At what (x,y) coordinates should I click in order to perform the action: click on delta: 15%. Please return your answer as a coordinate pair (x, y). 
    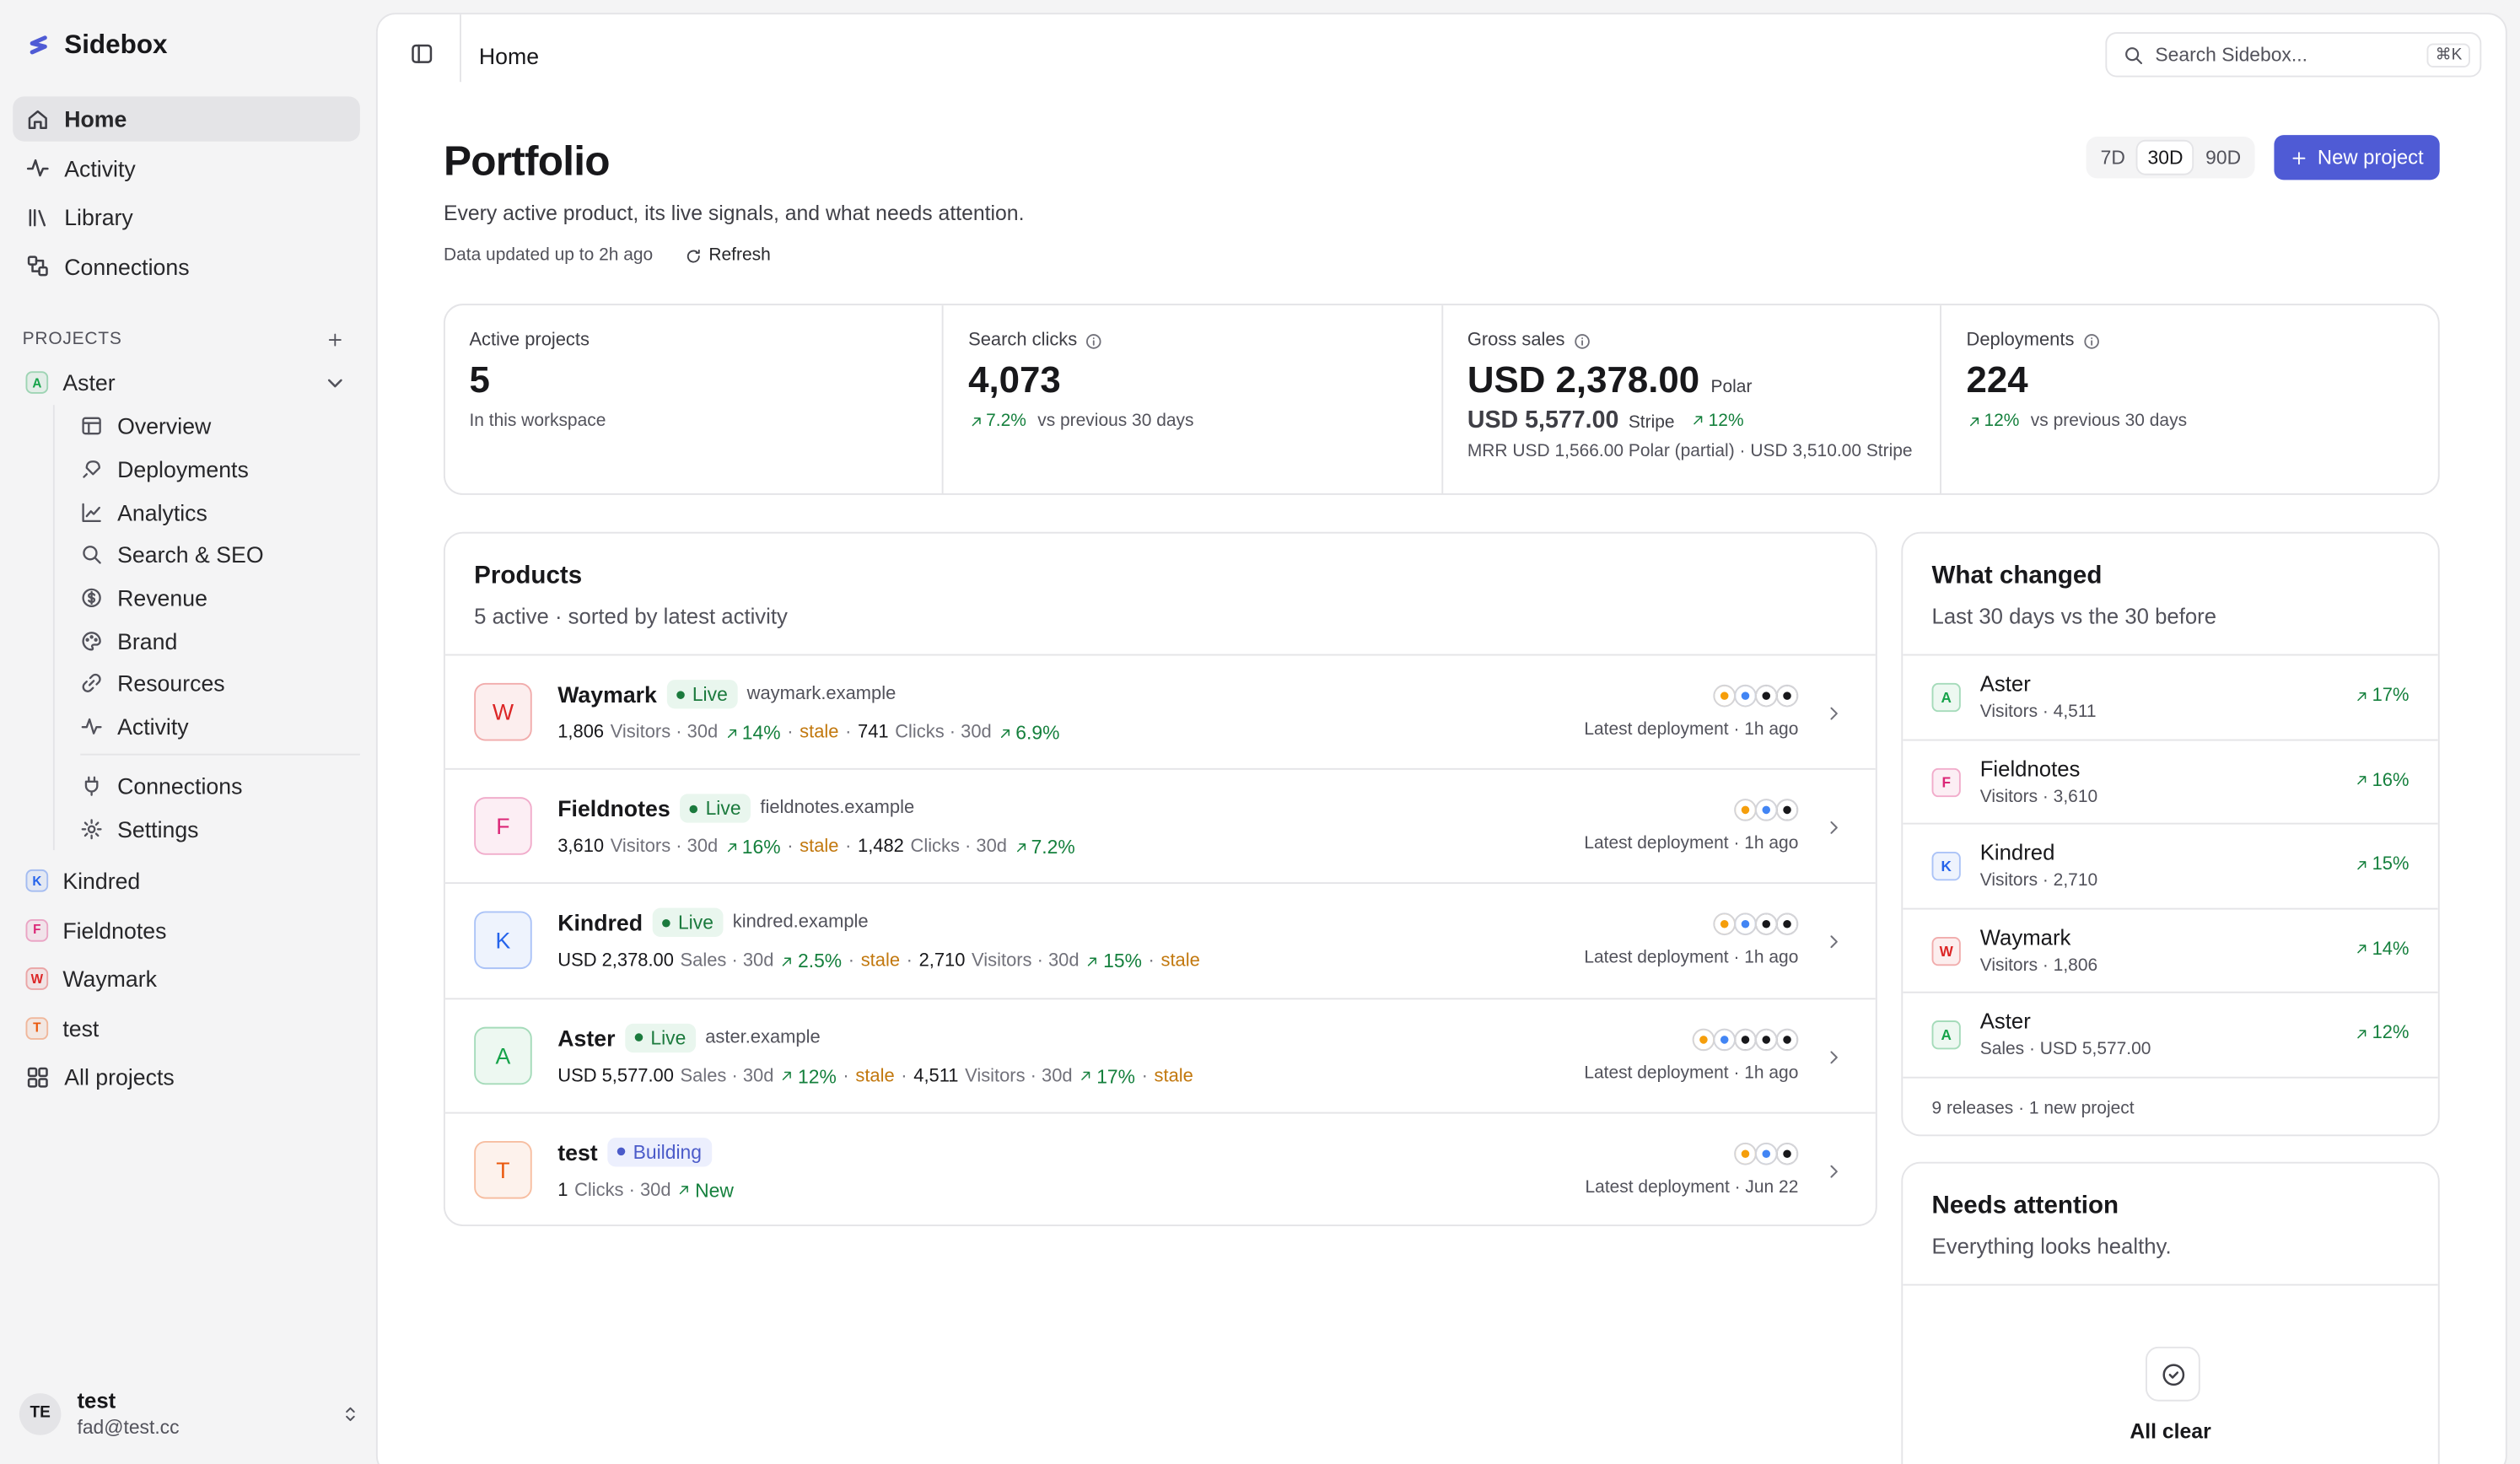
    Looking at the image, I should click on (1114, 961).